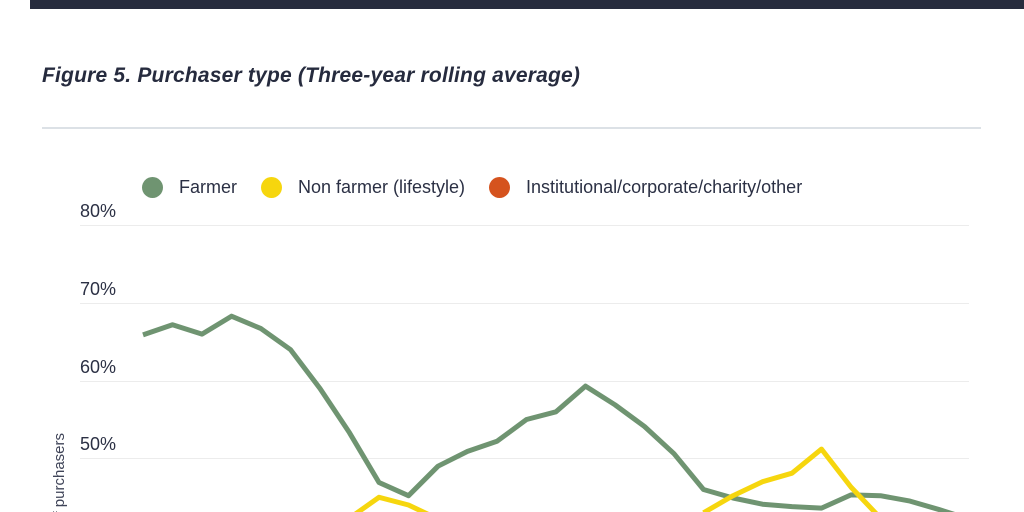 The height and width of the screenshot is (512, 1024). I want to click on legend-swatch-icon-institutional-corporate-charit, so click(500, 187).